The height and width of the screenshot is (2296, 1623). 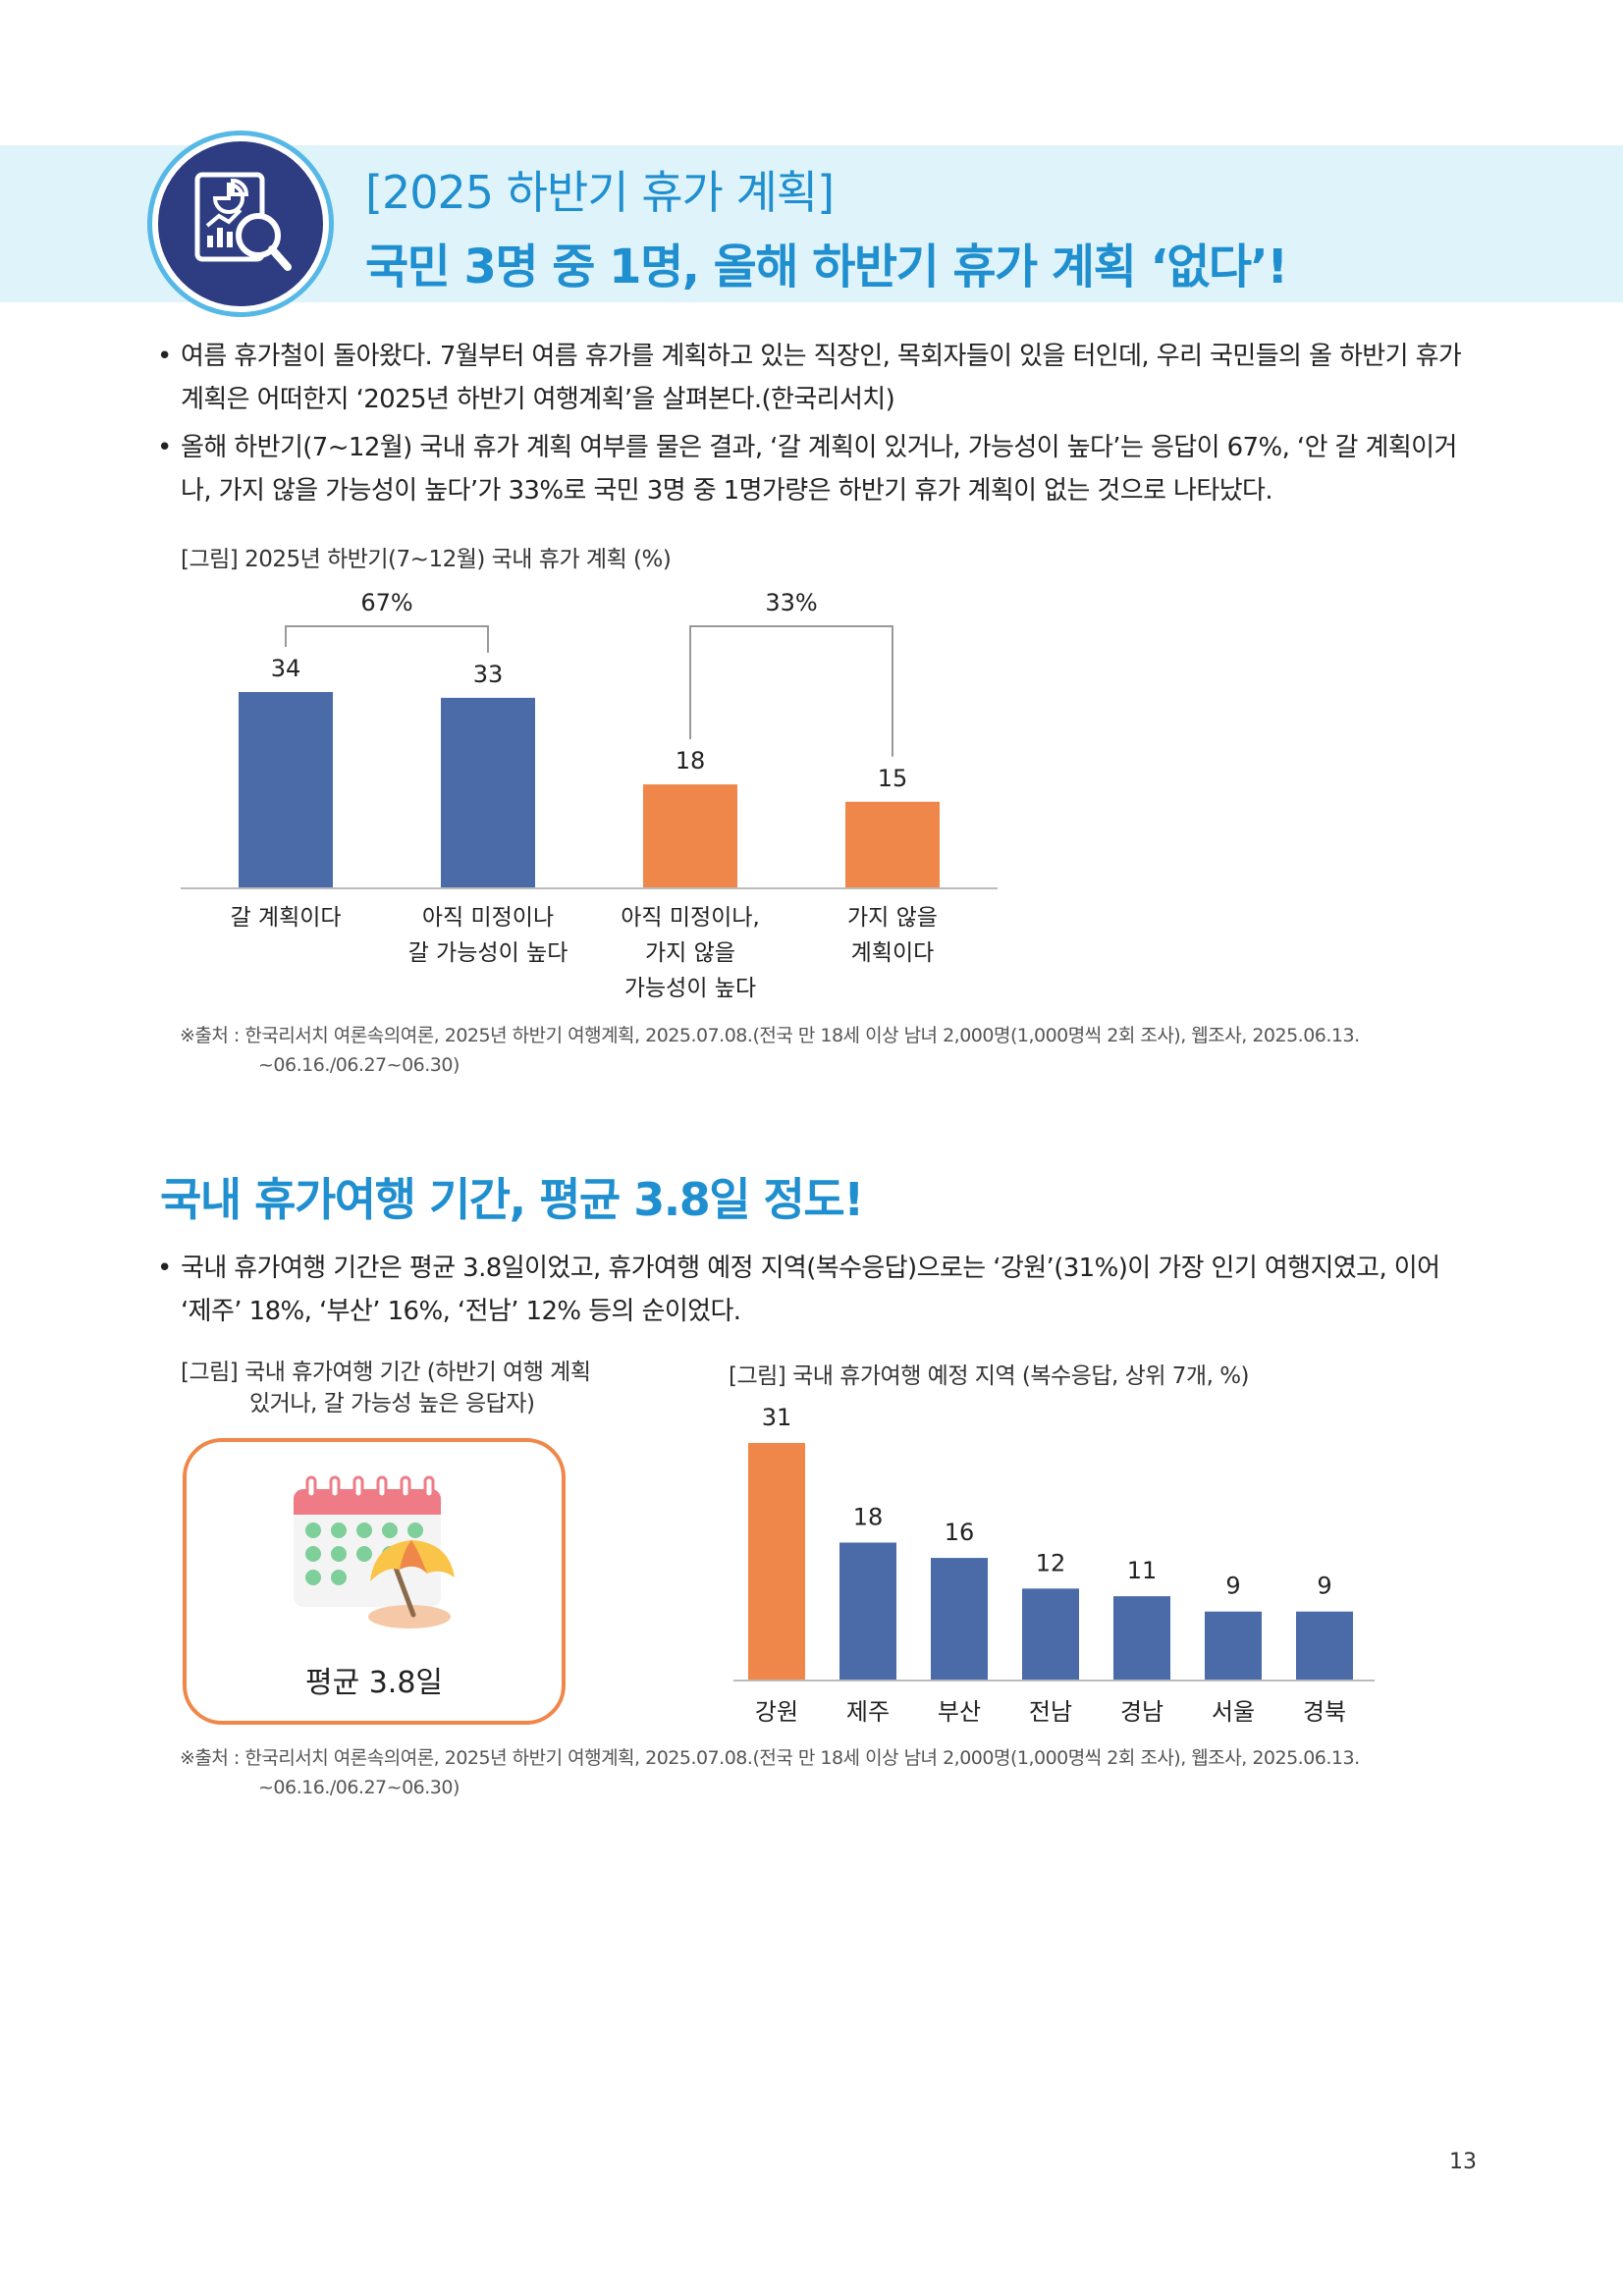 I want to click on category-label: 갈 가능성이 높다, so click(x=488, y=953).